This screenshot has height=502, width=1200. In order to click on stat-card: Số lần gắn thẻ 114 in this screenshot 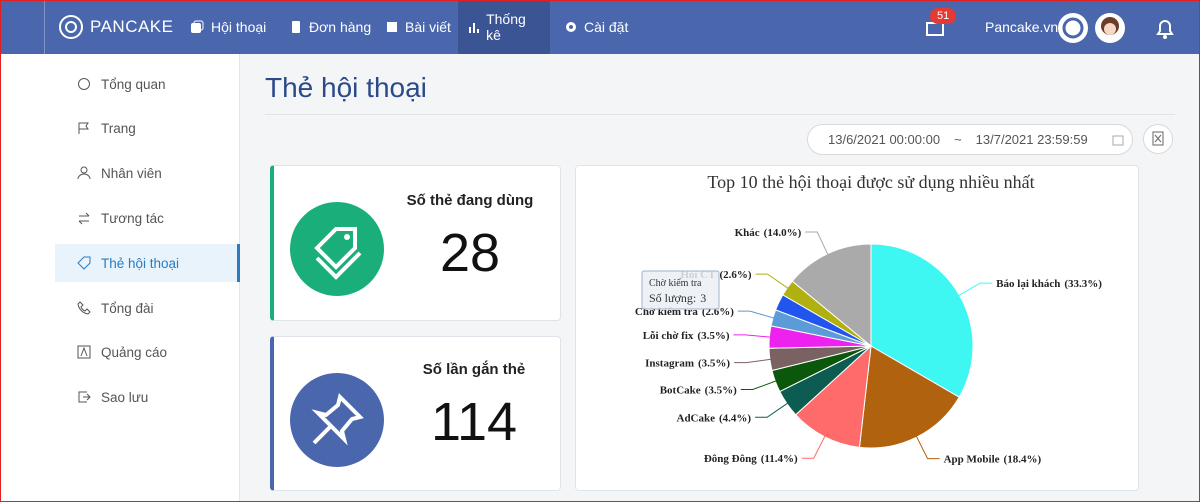, I will do `click(415, 413)`.